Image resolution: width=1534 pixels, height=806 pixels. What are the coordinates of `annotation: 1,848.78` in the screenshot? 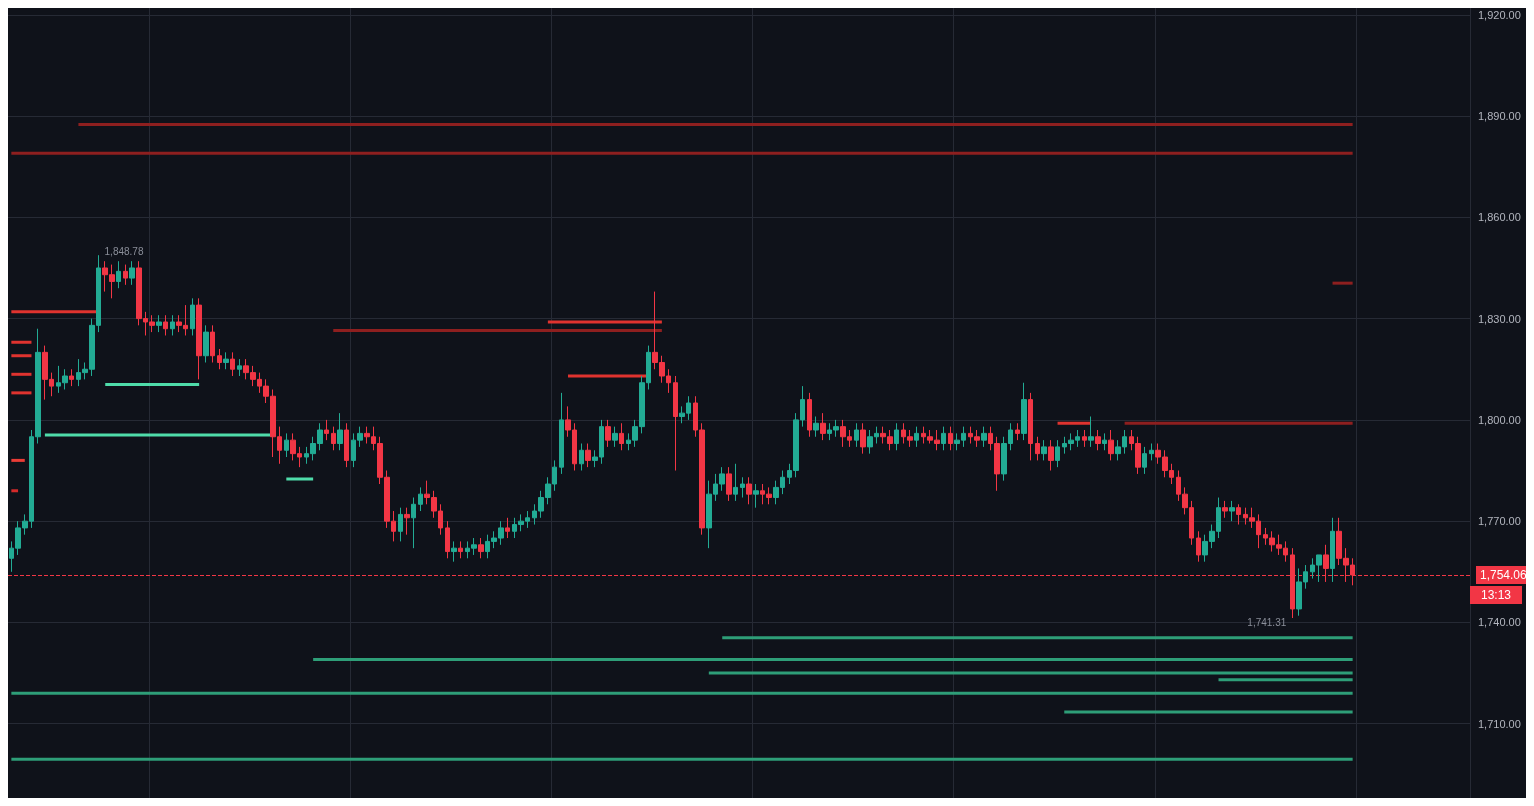 It's located at (124, 251).